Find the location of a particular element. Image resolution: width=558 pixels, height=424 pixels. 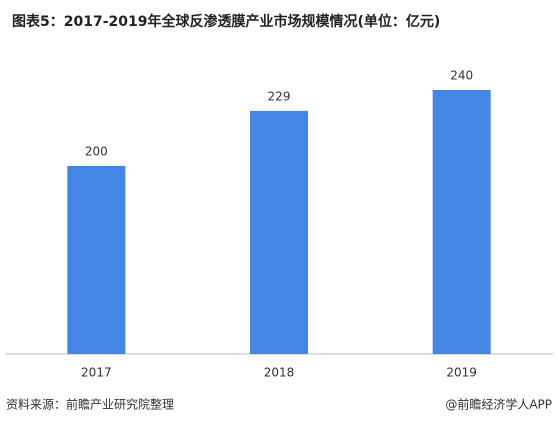

x-tick-label: 2019 is located at coordinates (461, 373).